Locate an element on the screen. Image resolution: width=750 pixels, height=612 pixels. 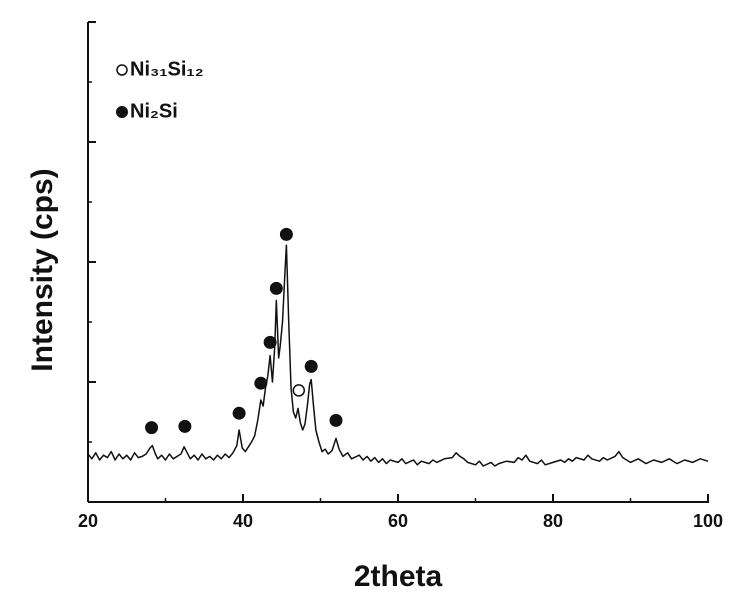
x-axis-label: 2theta is located at coordinates (398, 576).